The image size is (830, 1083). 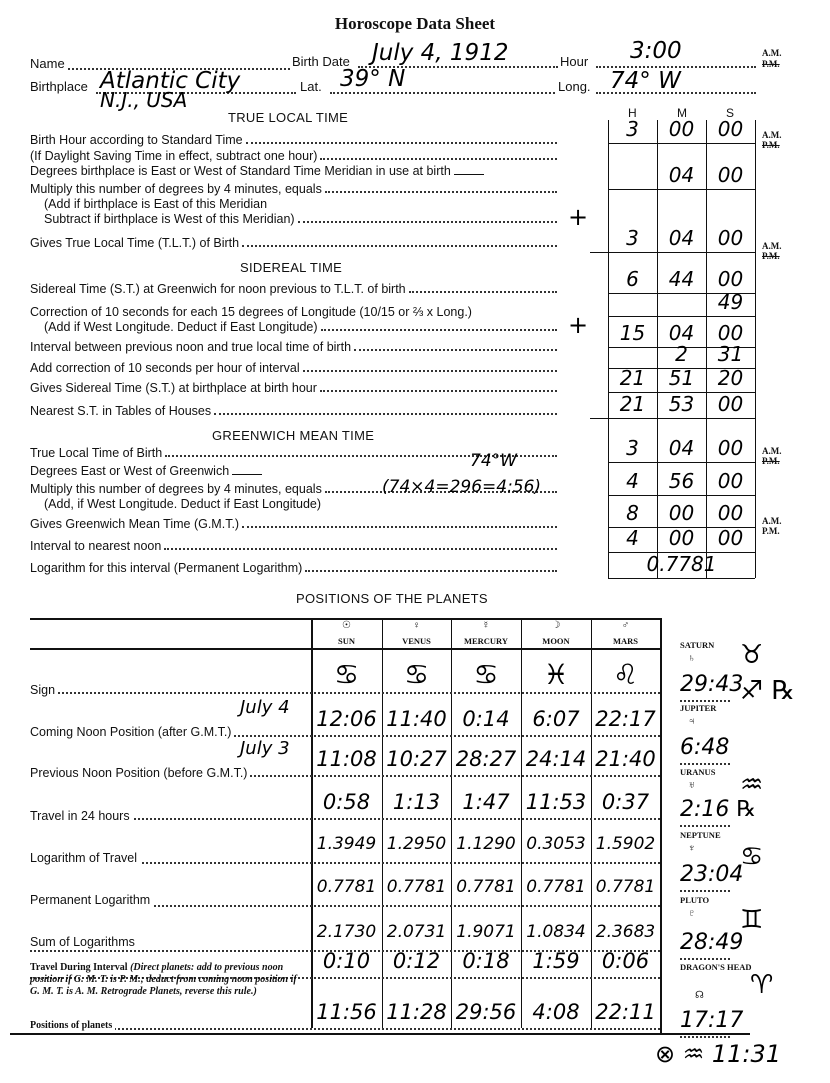 What do you see at coordinates (96, 453) in the screenshot?
I see `calc-row-label: True Local Time of Birth` at bounding box center [96, 453].